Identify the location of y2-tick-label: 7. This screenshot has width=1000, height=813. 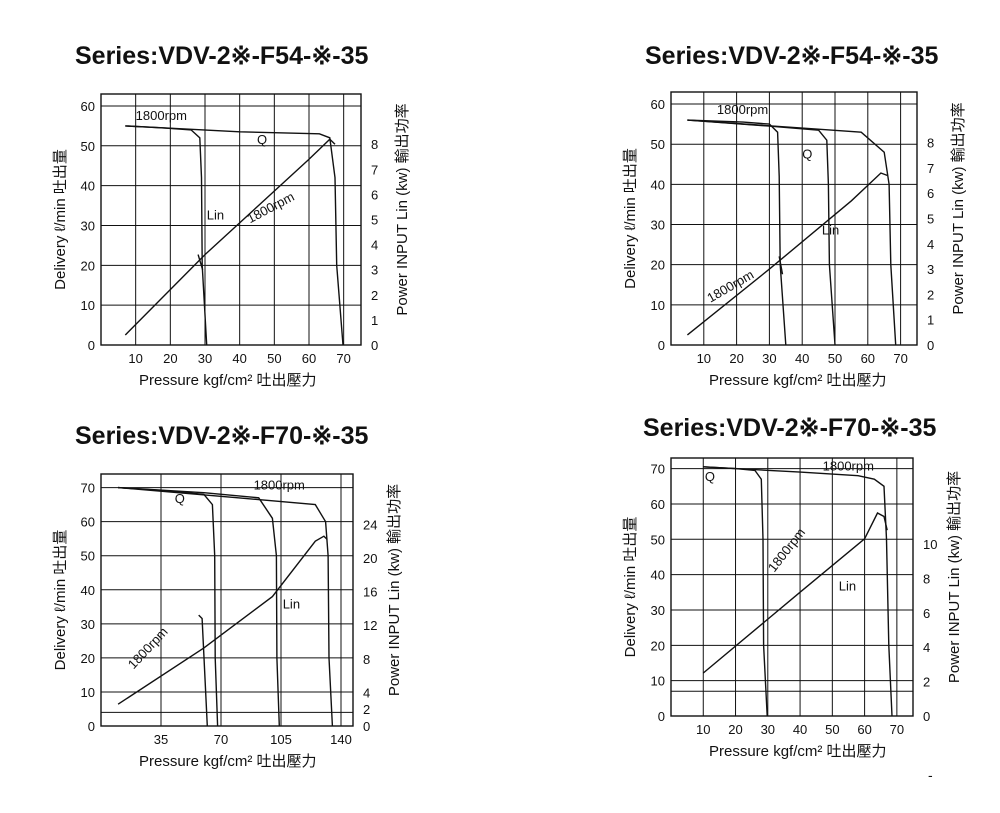
(374, 169).